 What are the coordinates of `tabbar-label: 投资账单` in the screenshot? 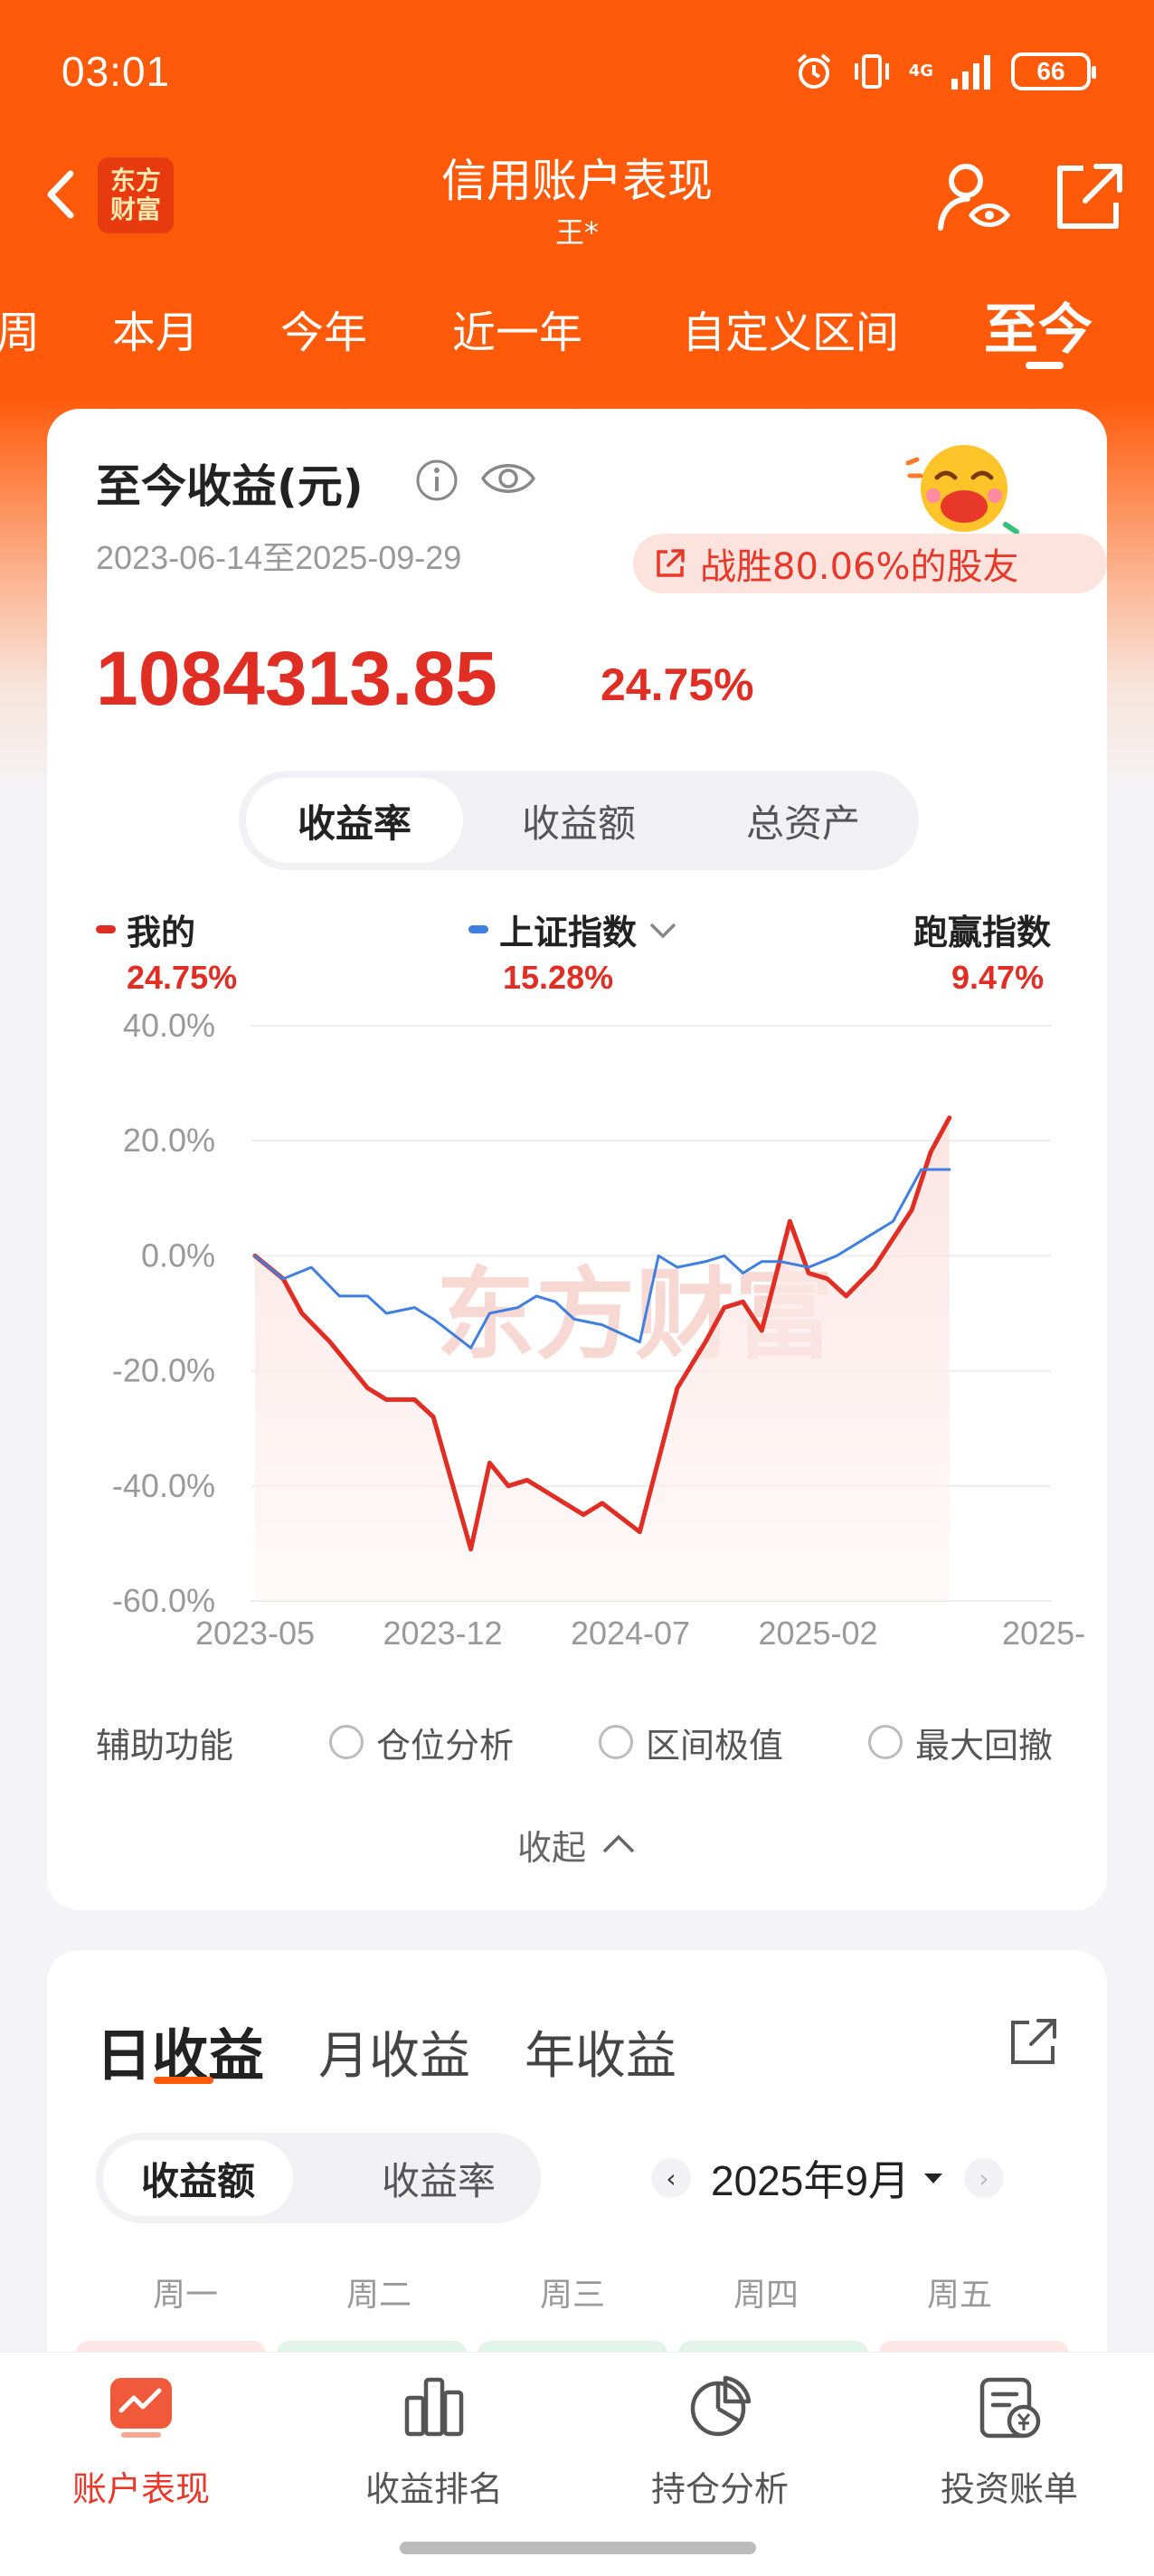 It's located at (1009, 2489).